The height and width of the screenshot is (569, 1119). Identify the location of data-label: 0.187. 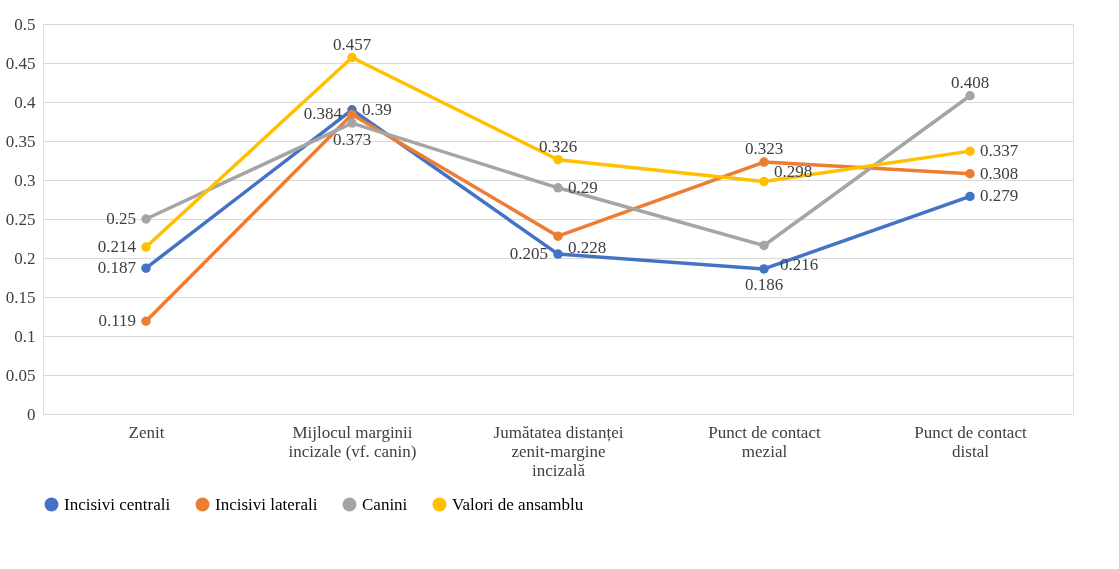
(117, 268).